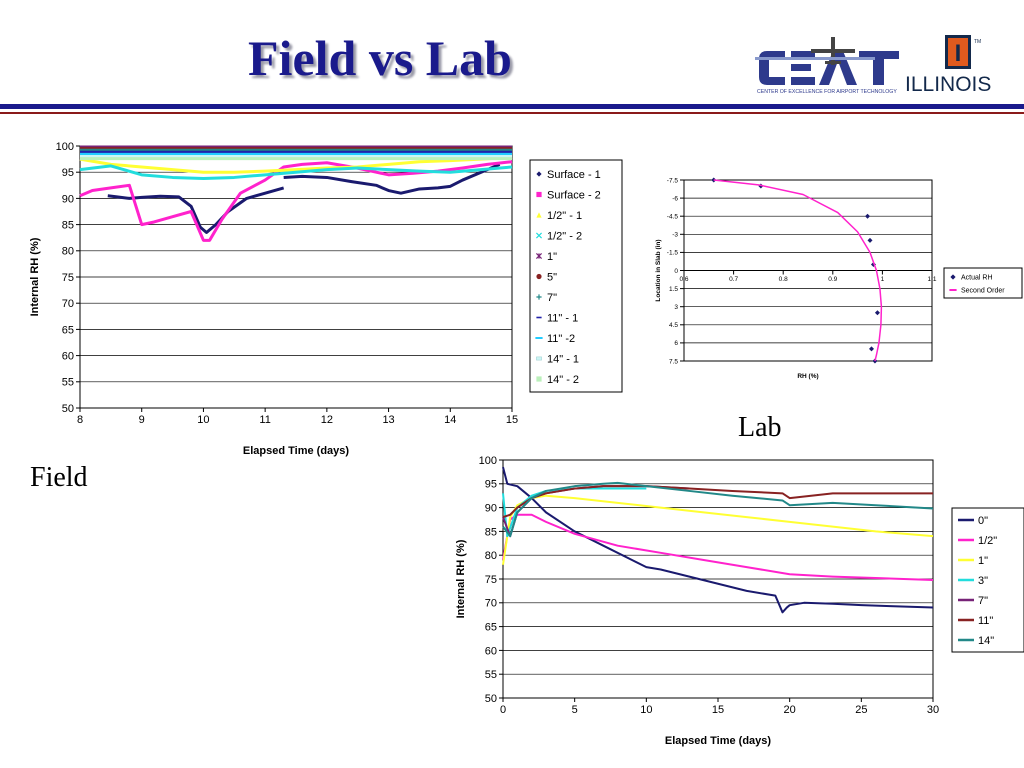  I want to click on profile-ytick-label: 3, so click(676, 307).